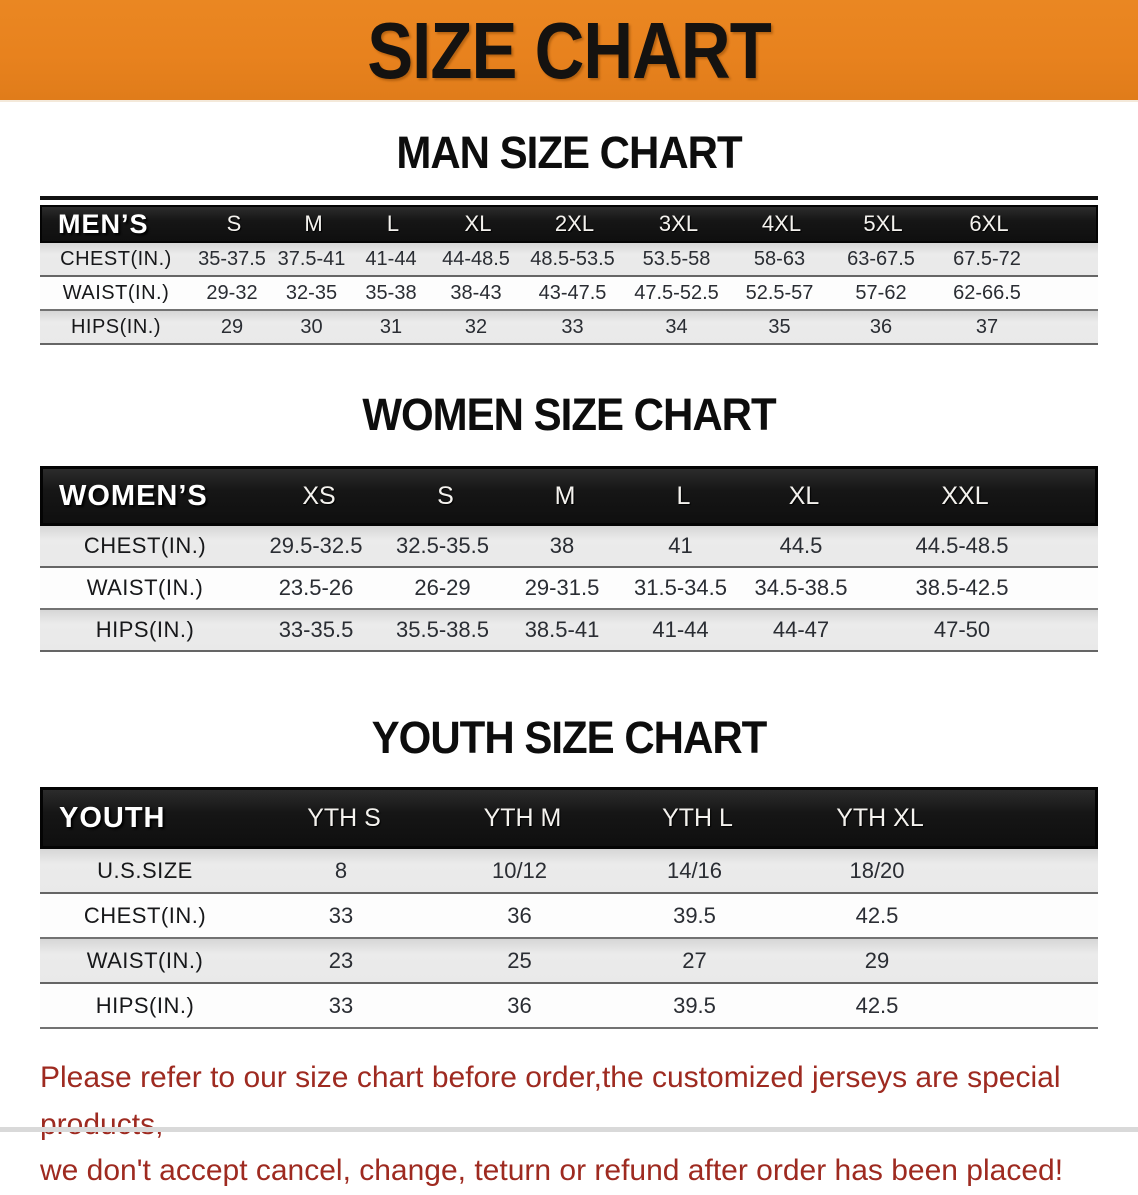 The image size is (1138, 1195). Describe the element at coordinates (311, 258) in the screenshot. I see `table-cell: 37.5-41` at that location.